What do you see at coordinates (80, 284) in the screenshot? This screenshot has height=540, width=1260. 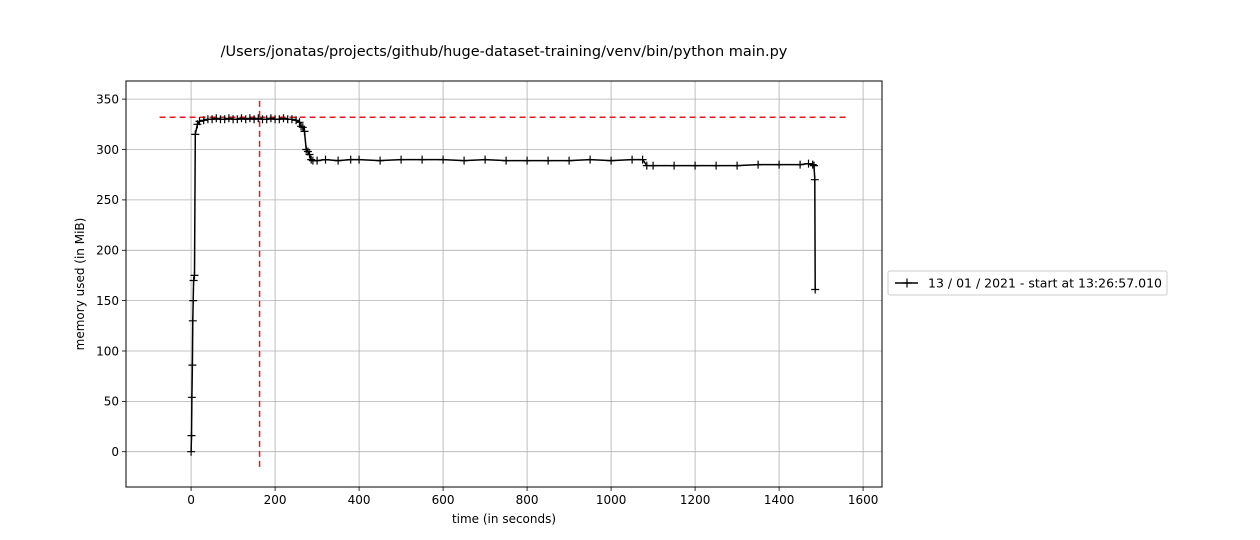 I see `y-axis-label: memory used (in MiB)` at bounding box center [80, 284].